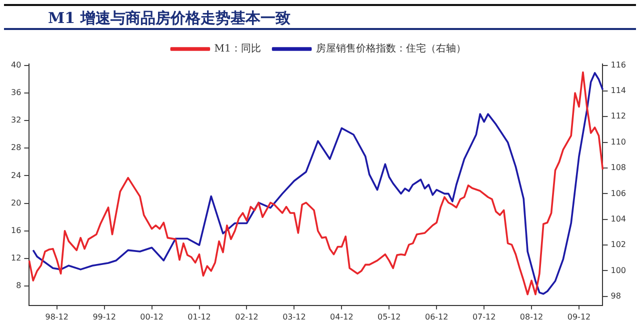 The height and width of the screenshot is (327, 641). Describe the element at coordinates (16, 258) in the screenshot. I see `y-tick-label: 12` at that location.